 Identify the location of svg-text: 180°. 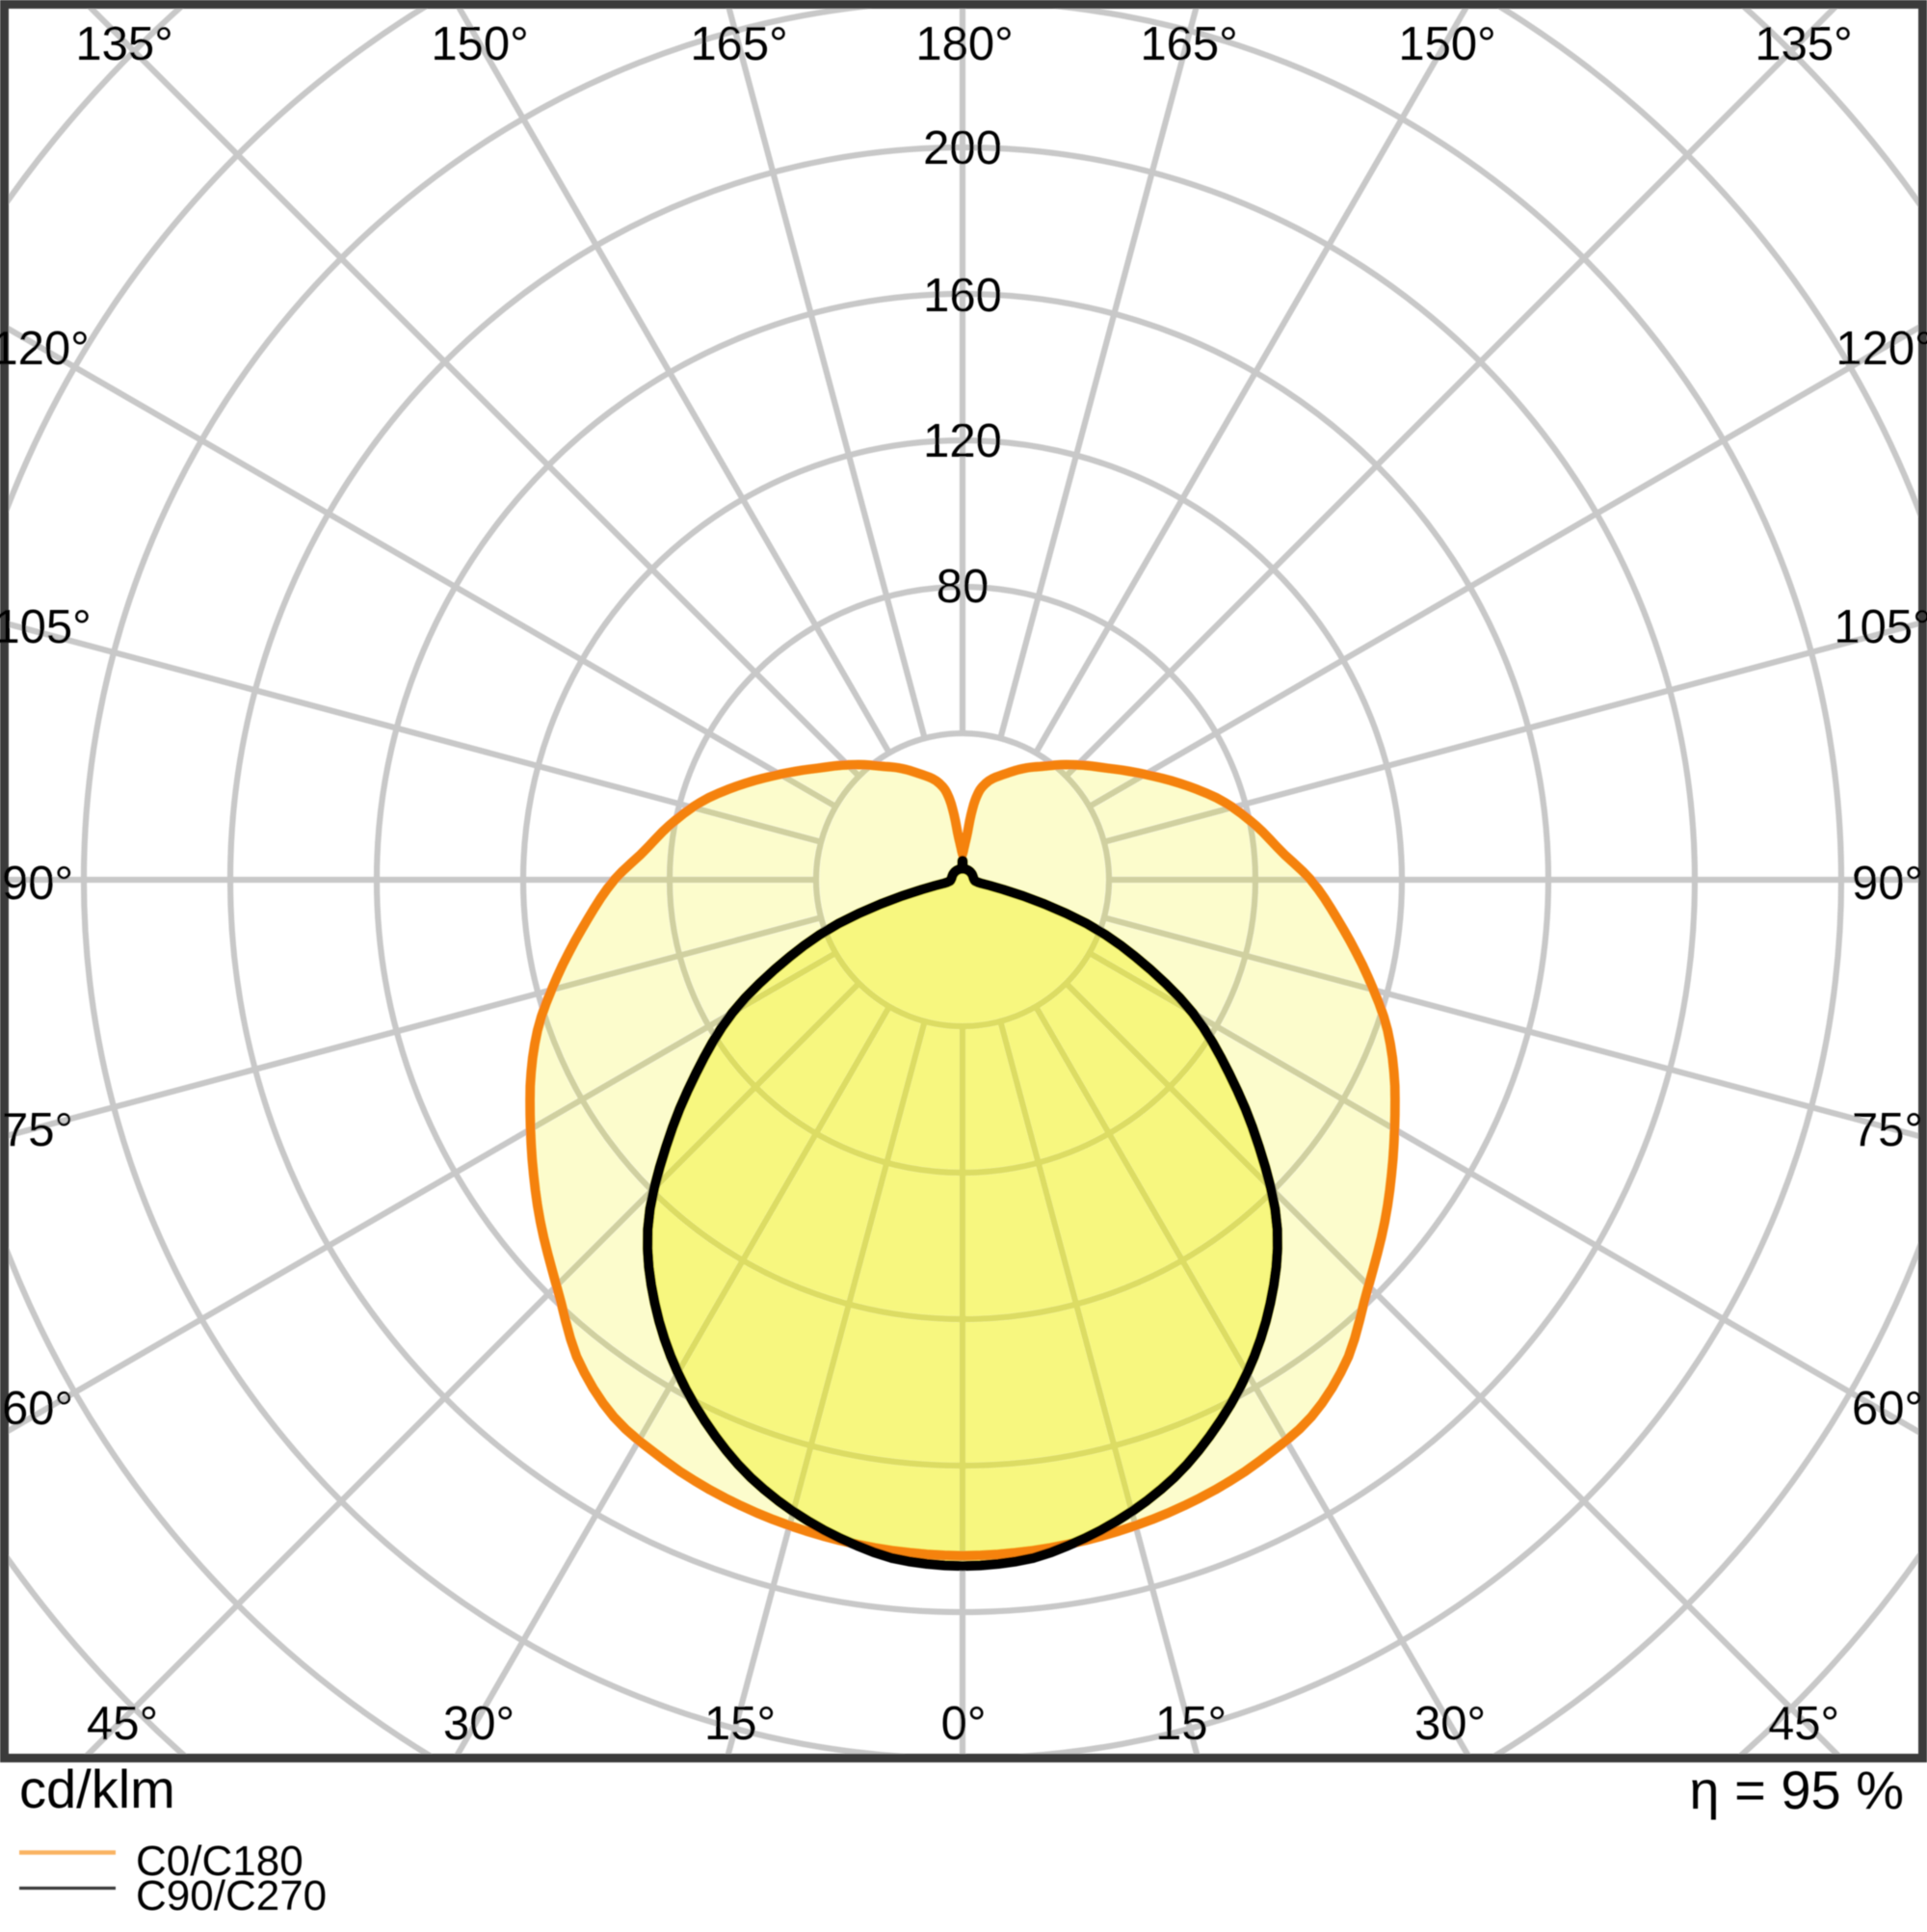
(964, 44).